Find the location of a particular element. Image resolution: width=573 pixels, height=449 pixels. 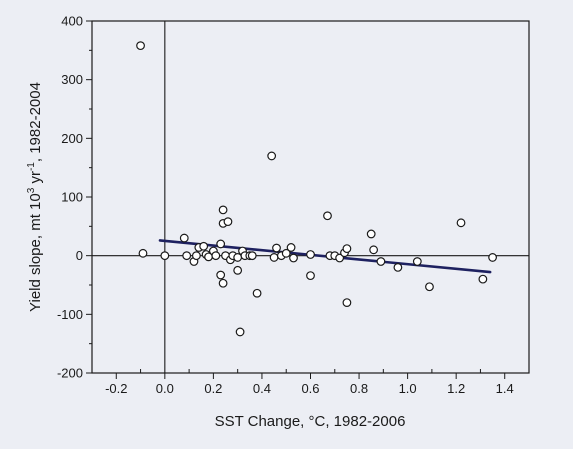

y-axis-title-post: , 1982-2004 is located at coordinates (35, 122).